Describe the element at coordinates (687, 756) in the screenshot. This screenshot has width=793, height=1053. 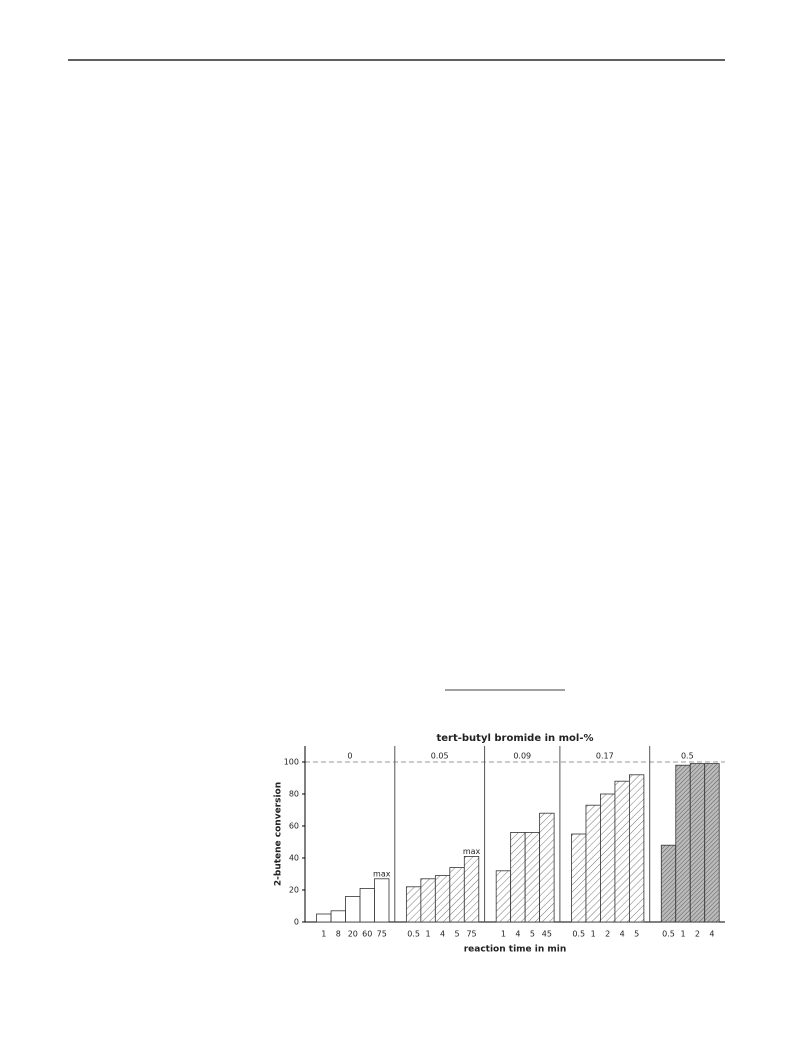
I see `group-label: 0.5` at that location.